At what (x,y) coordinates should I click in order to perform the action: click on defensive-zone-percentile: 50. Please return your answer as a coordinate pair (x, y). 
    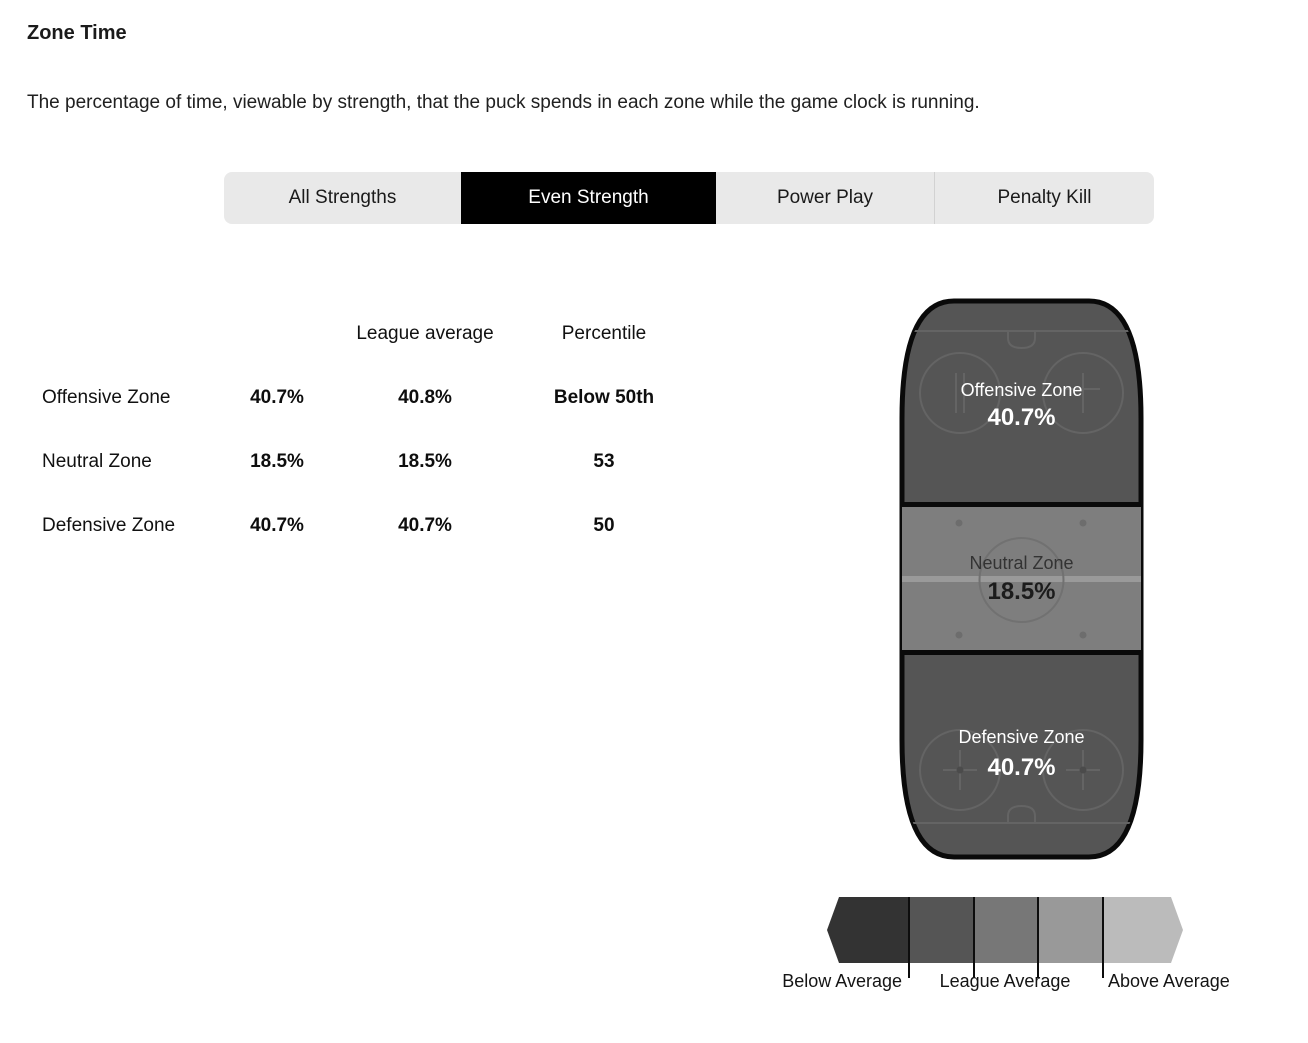
    Looking at the image, I should click on (604, 525).